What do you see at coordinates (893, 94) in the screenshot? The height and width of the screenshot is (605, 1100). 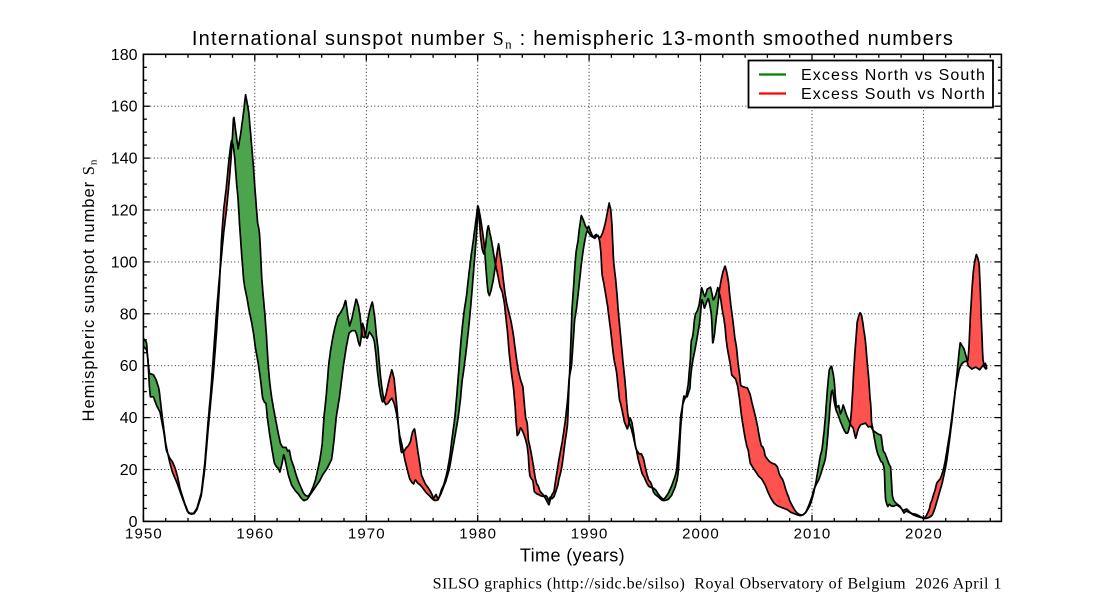 I see `svg-text: Excess South vs North` at bounding box center [893, 94].